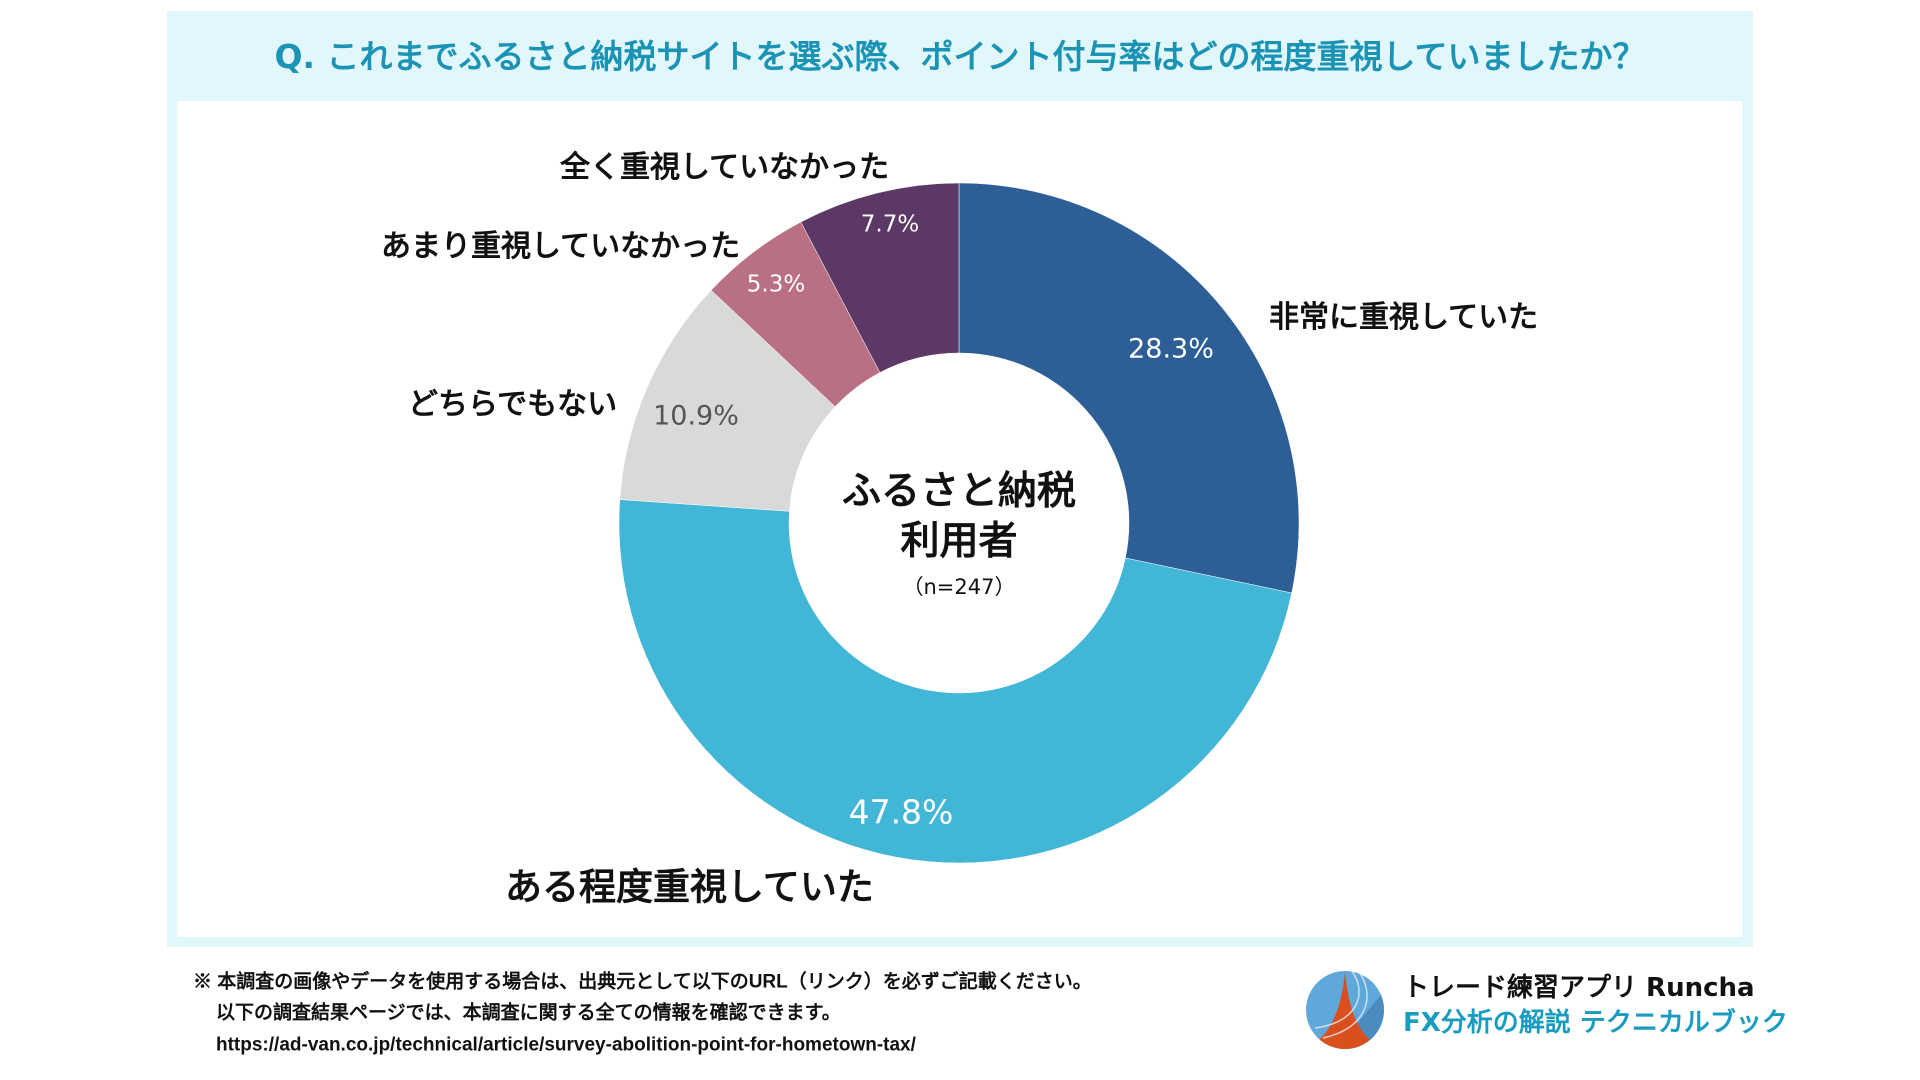 This screenshot has height=1080, width=1920. Describe the element at coordinates (901, 812) in the screenshot. I see `slice-value-somewhat-important: 47.8%` at that location.